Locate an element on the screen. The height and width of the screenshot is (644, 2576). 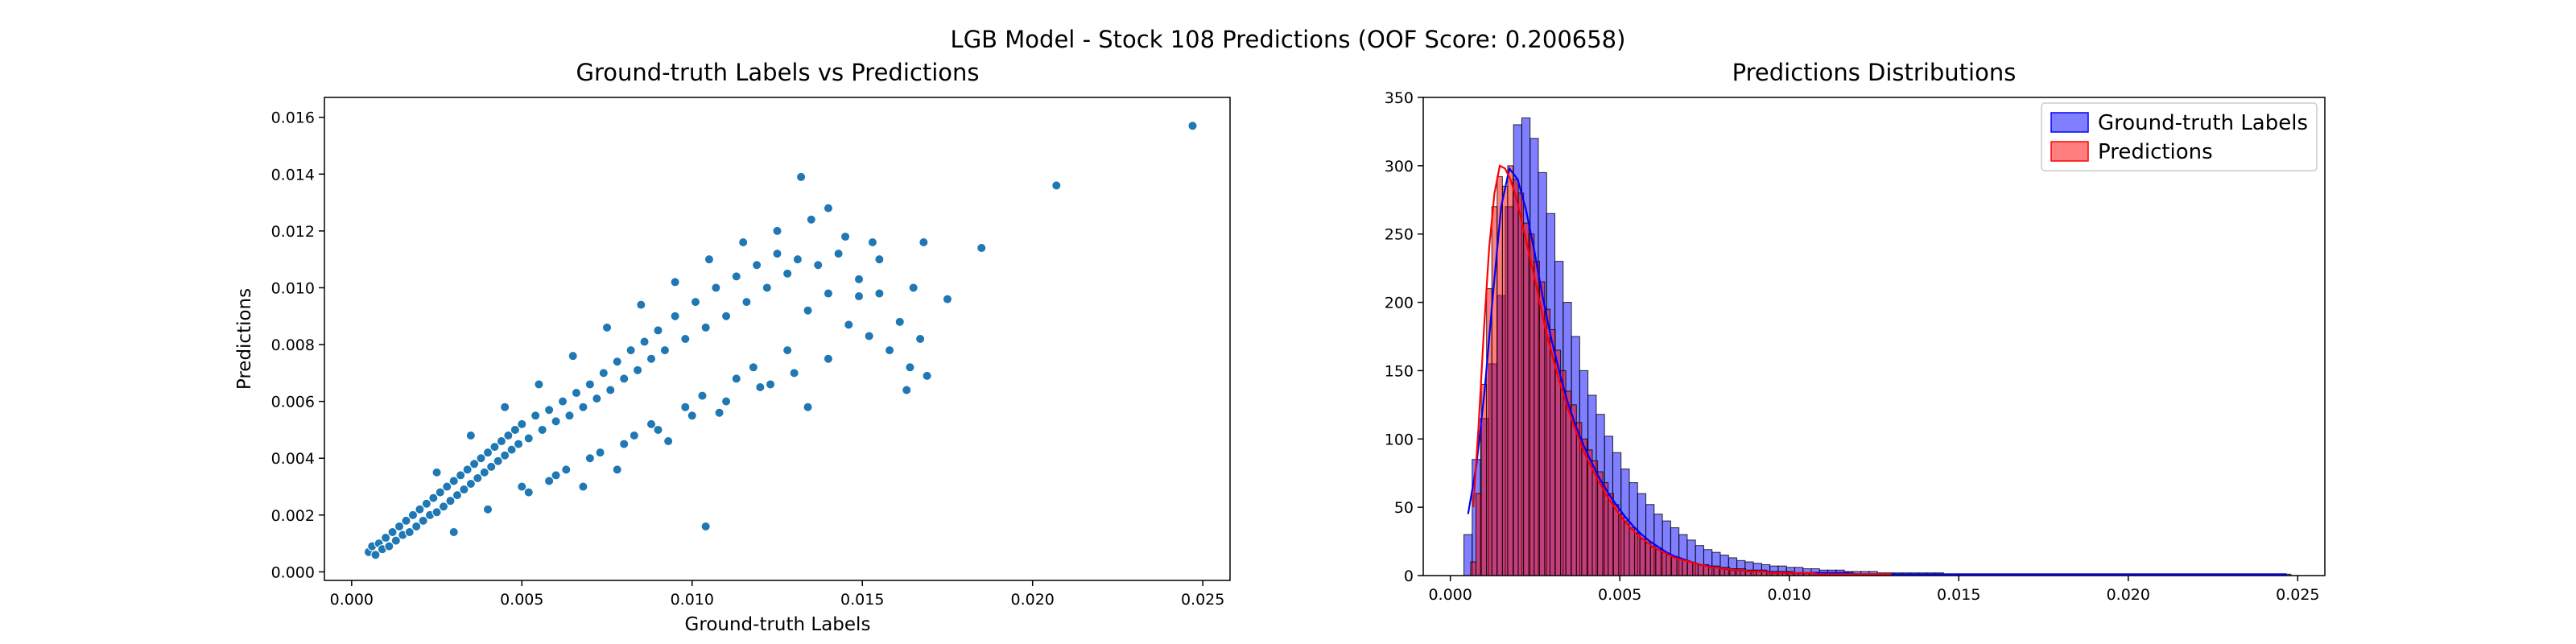
scatter-y-tick-label: 0.012 is located at coordinates (293, 232).